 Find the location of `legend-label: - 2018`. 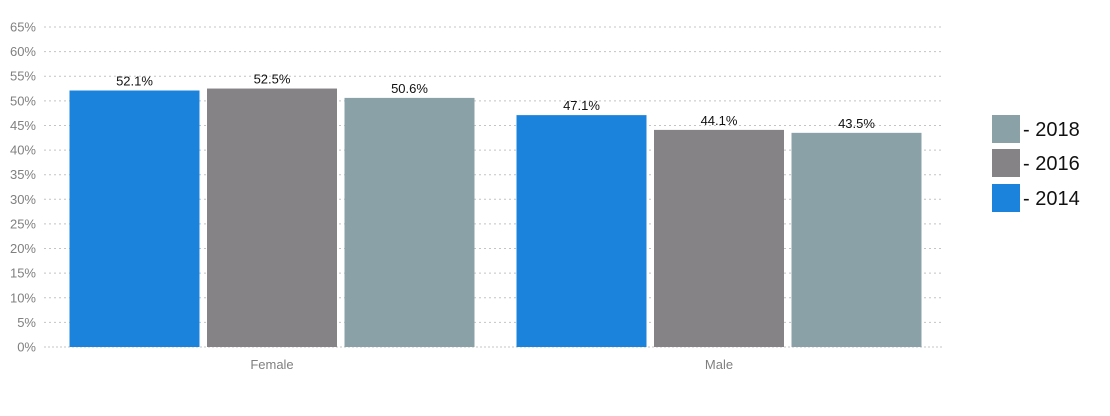

legend-label: - 2018 is located at coordinates (1051, 130).